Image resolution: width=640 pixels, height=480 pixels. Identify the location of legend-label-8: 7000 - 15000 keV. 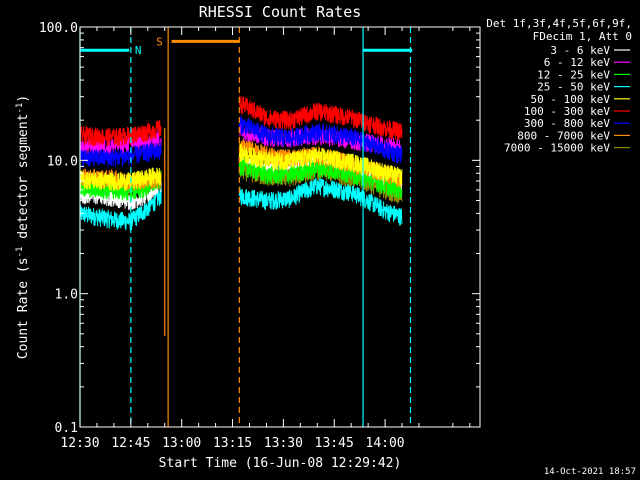
(557, 148).